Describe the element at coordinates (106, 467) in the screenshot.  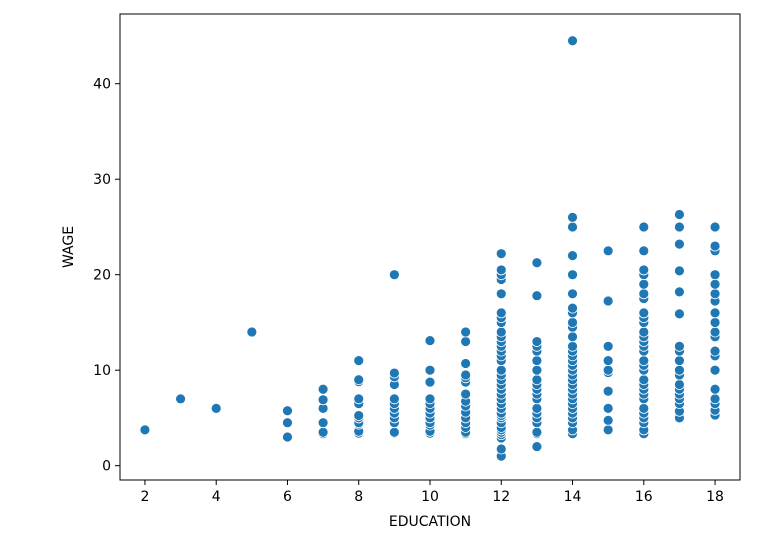
I see `y-tick-label: 0` at that location.